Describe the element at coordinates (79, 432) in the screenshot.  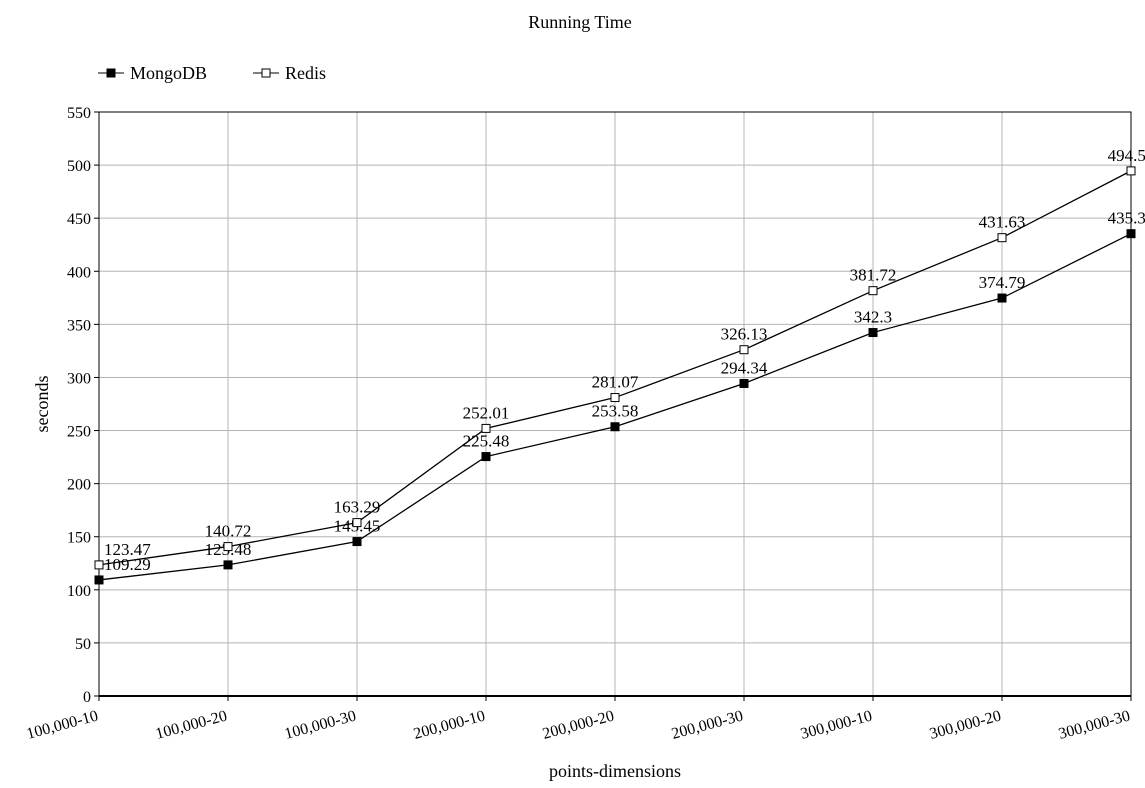
I see `y-tick-label: 250` at that location.